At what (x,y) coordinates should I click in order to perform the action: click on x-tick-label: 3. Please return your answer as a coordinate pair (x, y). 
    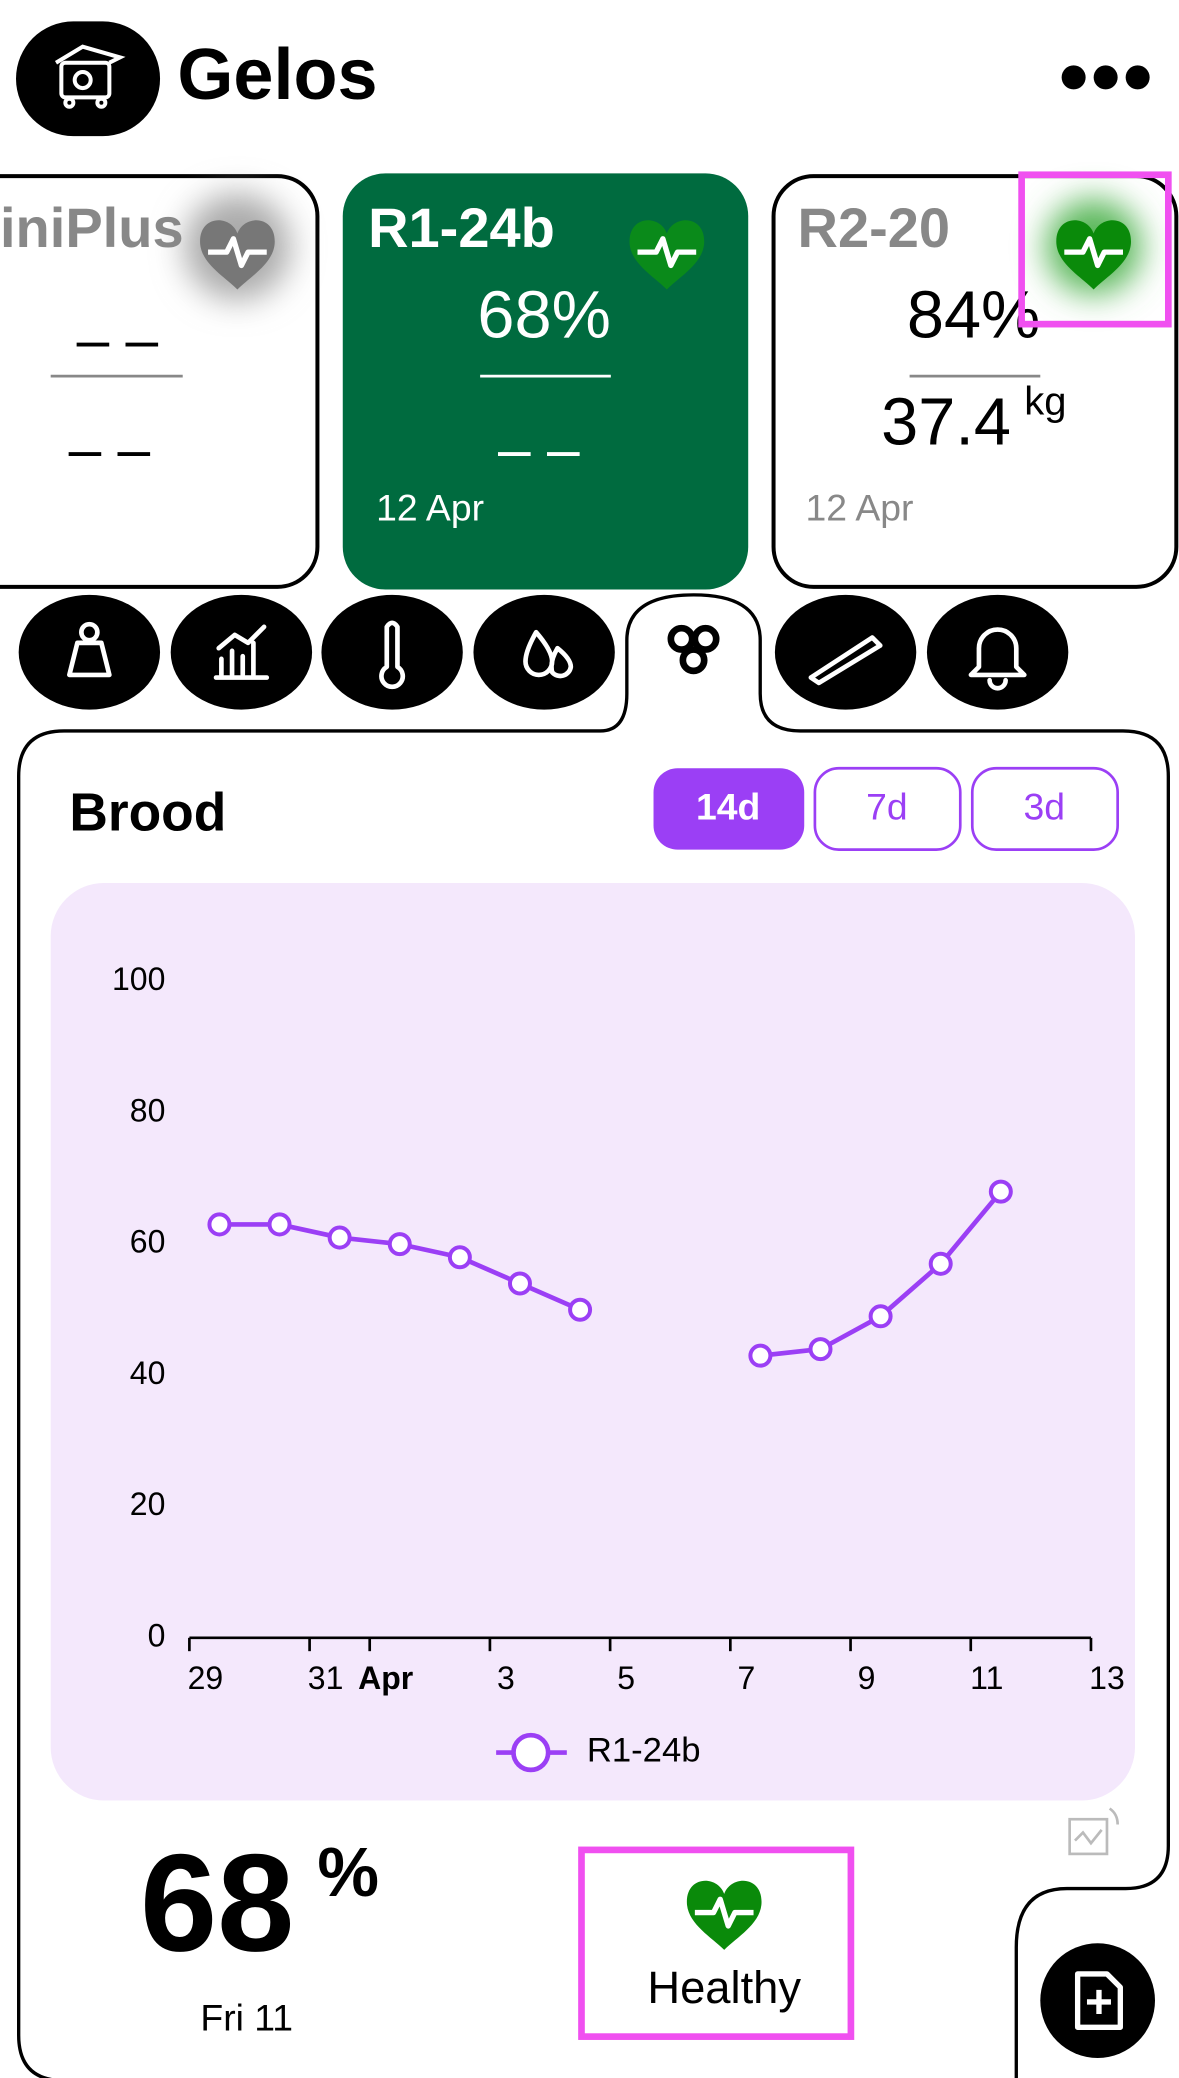
    Looking at the image, I should click on (506, 1678).